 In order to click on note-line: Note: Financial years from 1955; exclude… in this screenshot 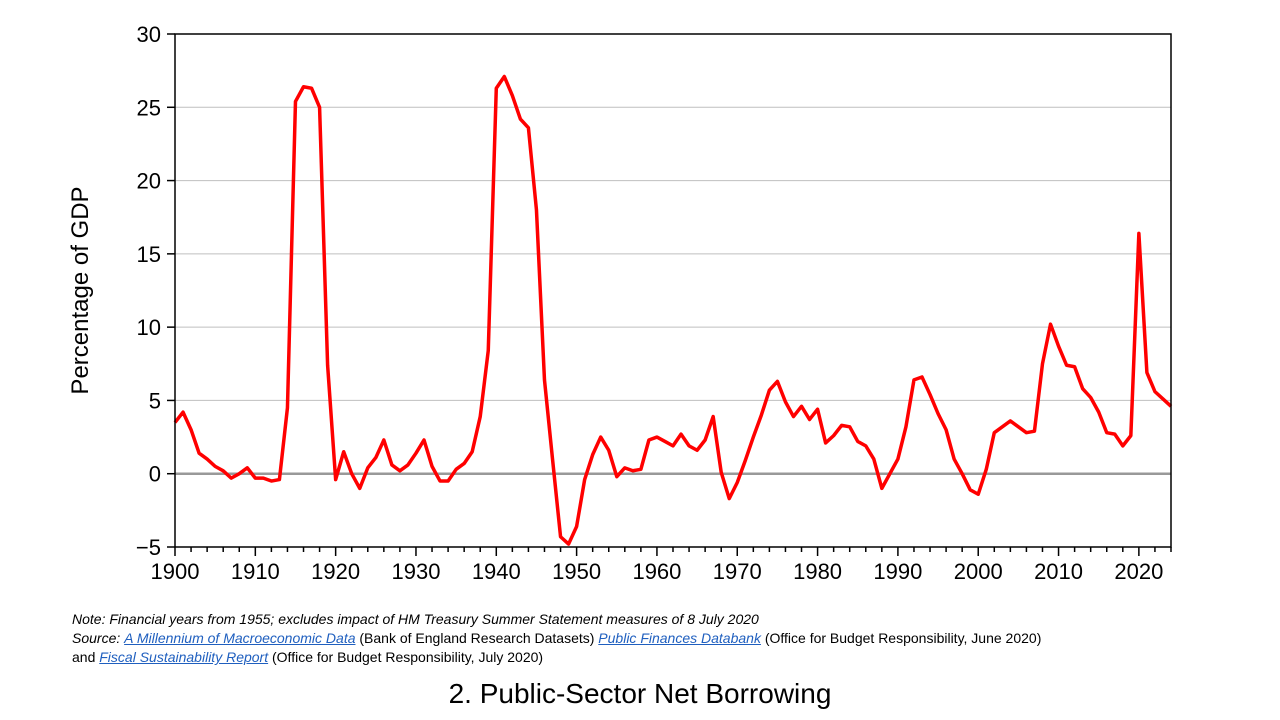, I will do `click(415, 619)`.